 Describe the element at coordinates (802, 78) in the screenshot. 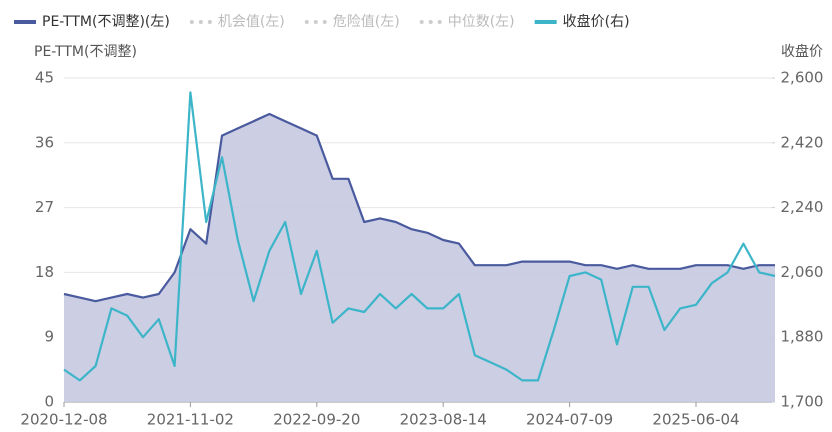

I see `y2-tick-label: 2,600` at that location.